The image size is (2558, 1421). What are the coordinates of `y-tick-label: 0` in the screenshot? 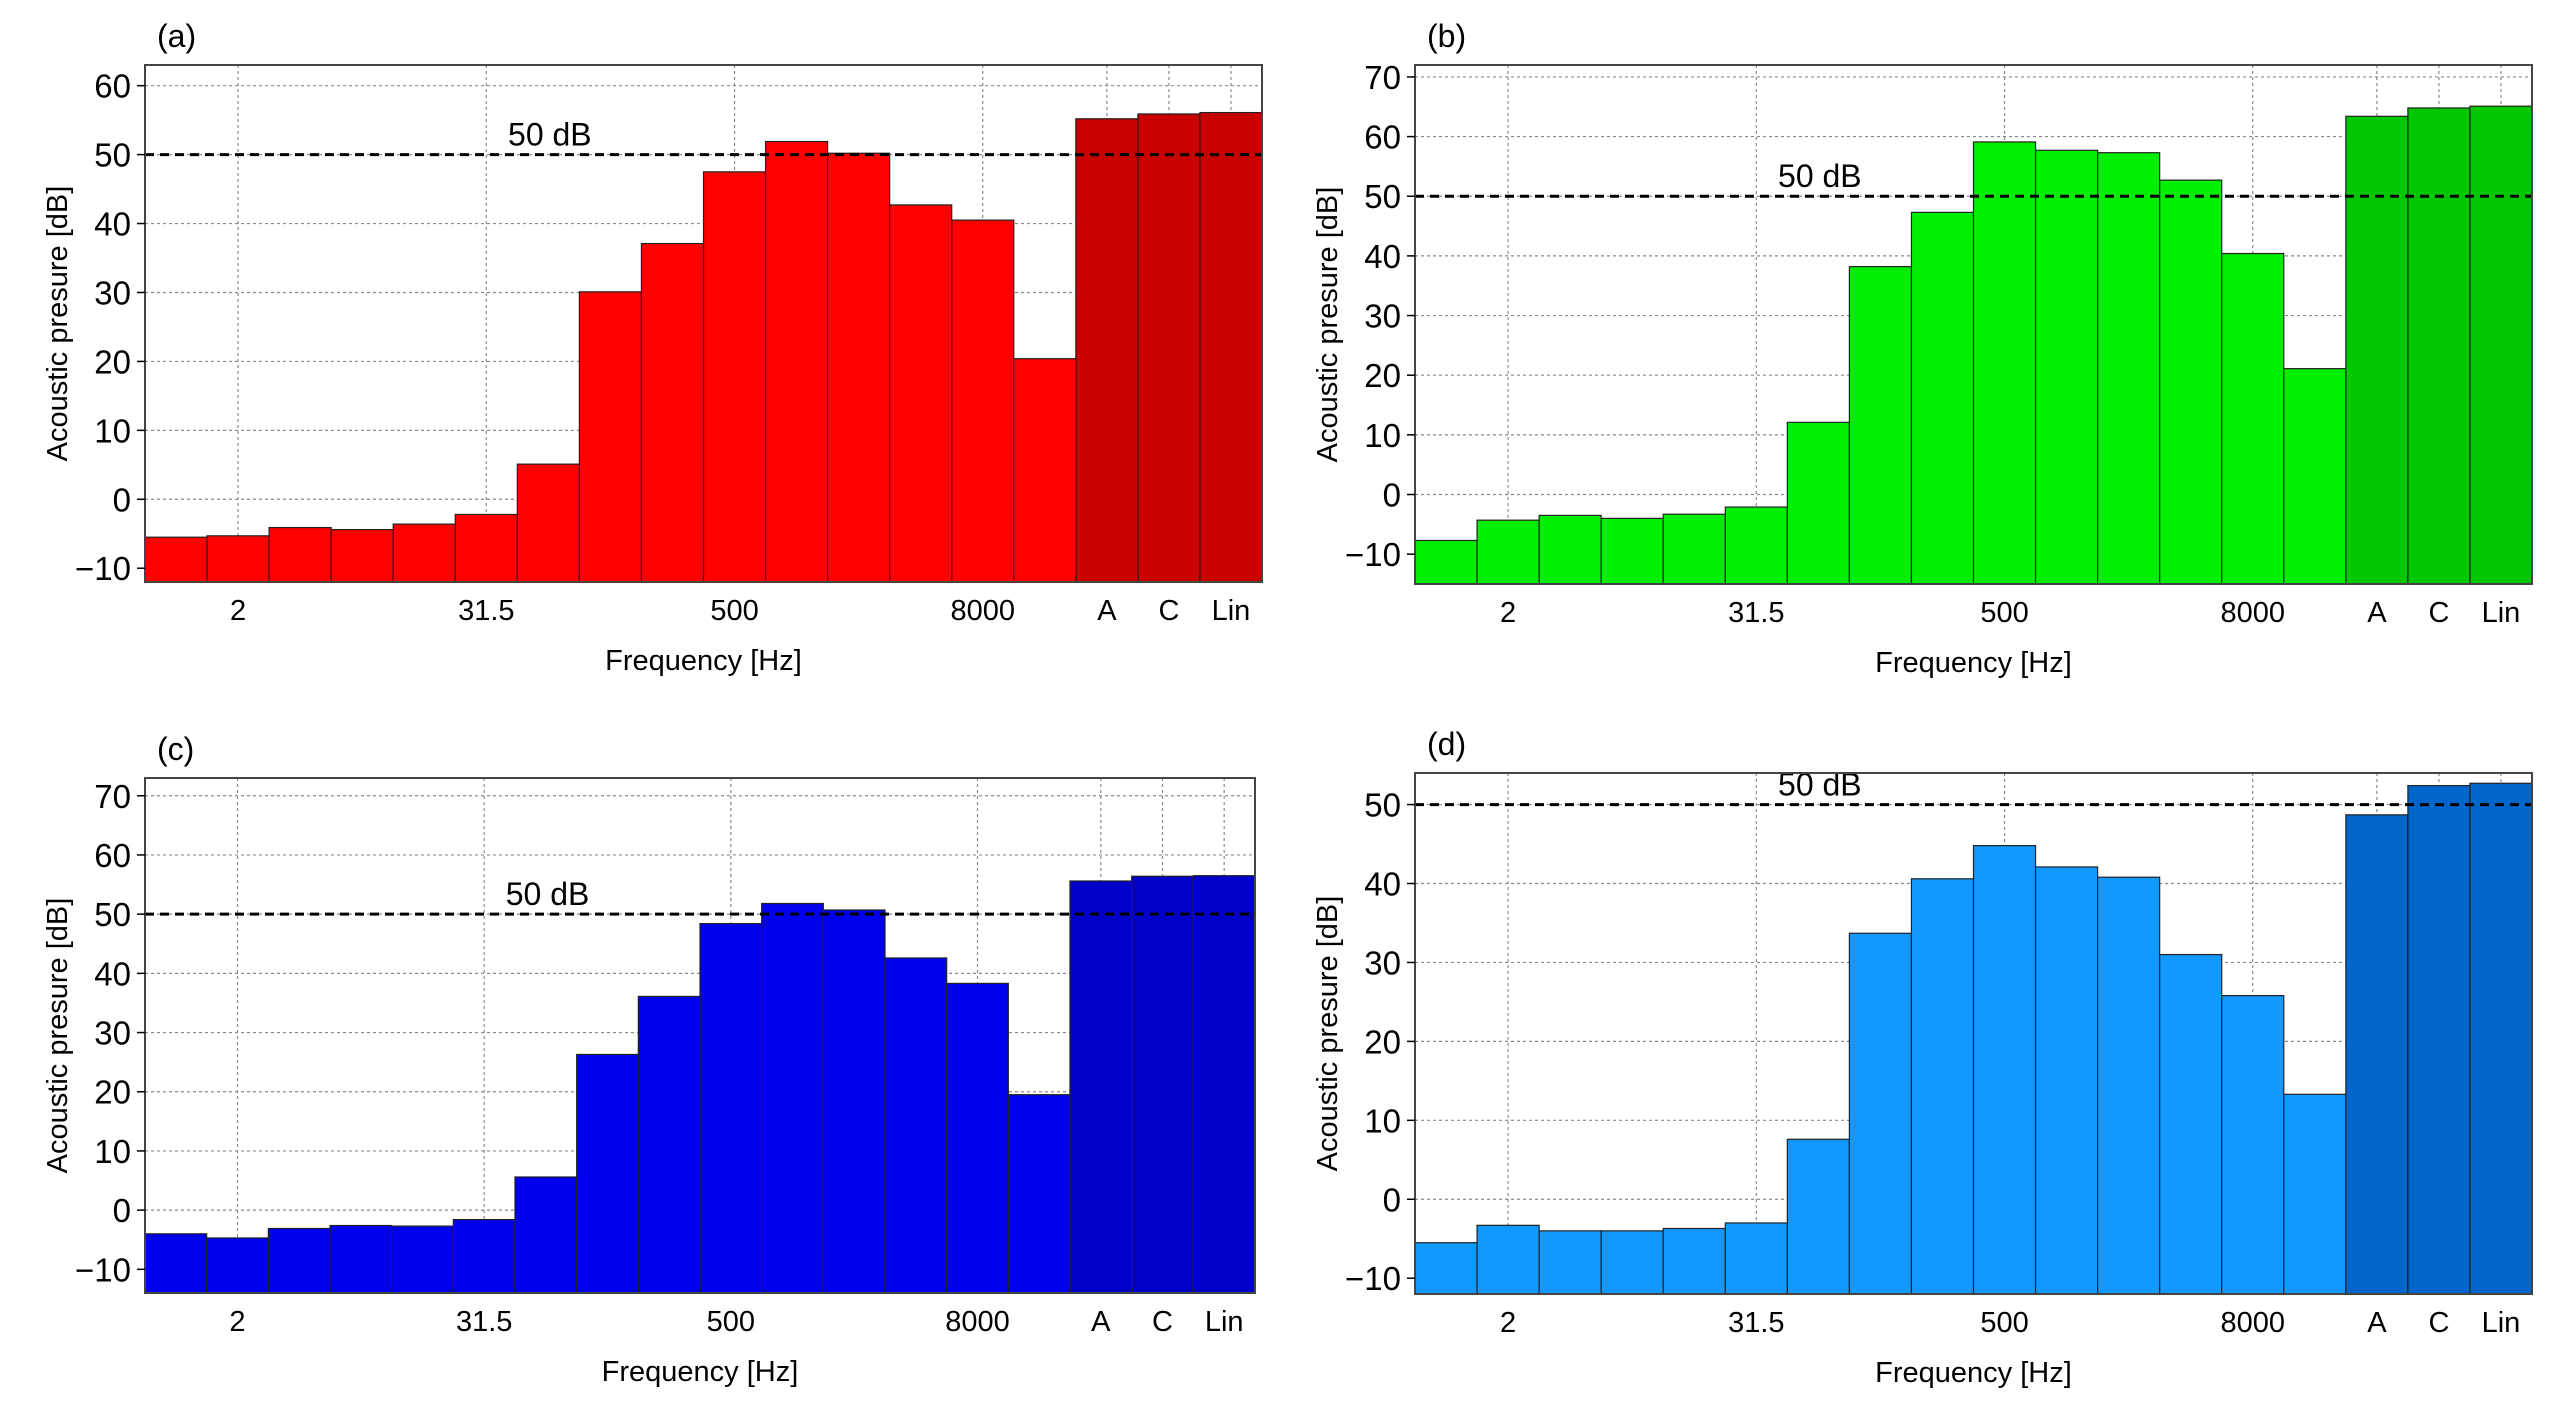 It's located at (1392, 495).